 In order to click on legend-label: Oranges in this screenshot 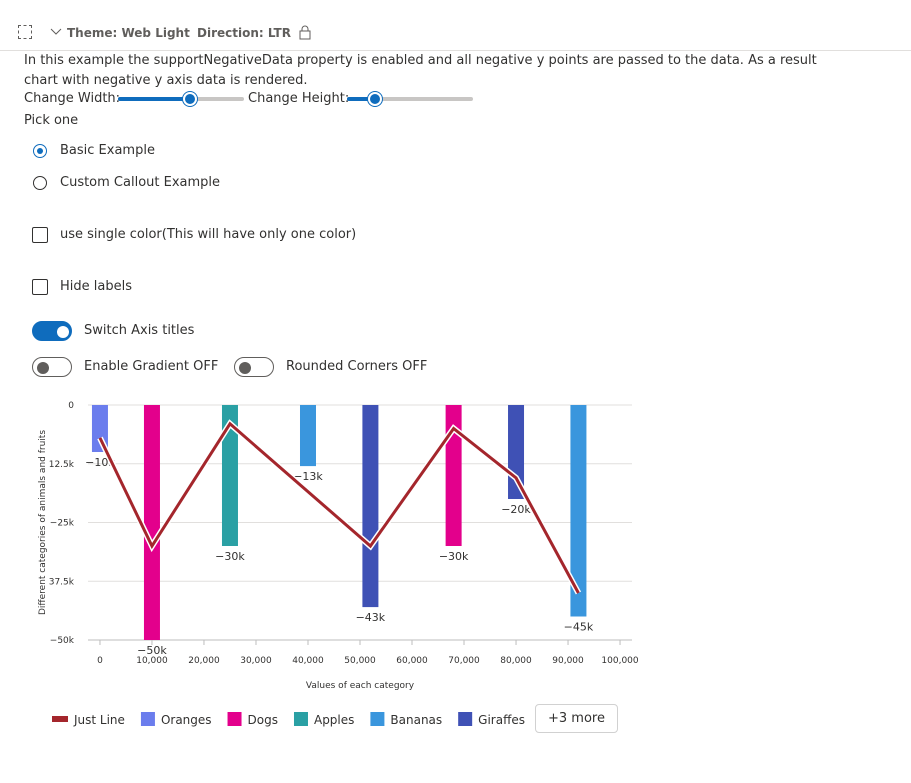, I will do `click(186, 720)`.